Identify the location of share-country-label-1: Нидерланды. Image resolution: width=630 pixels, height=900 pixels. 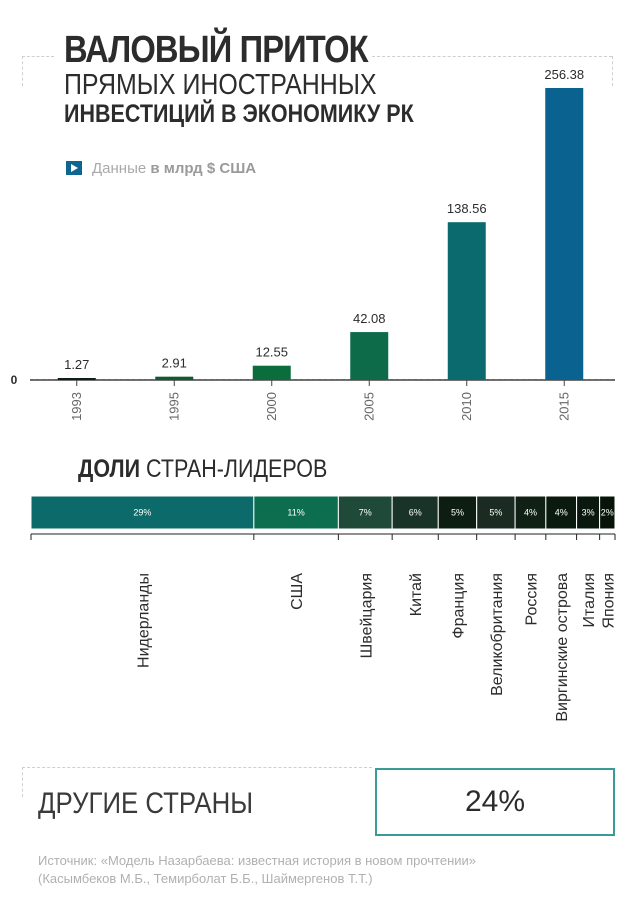
(143, 620).